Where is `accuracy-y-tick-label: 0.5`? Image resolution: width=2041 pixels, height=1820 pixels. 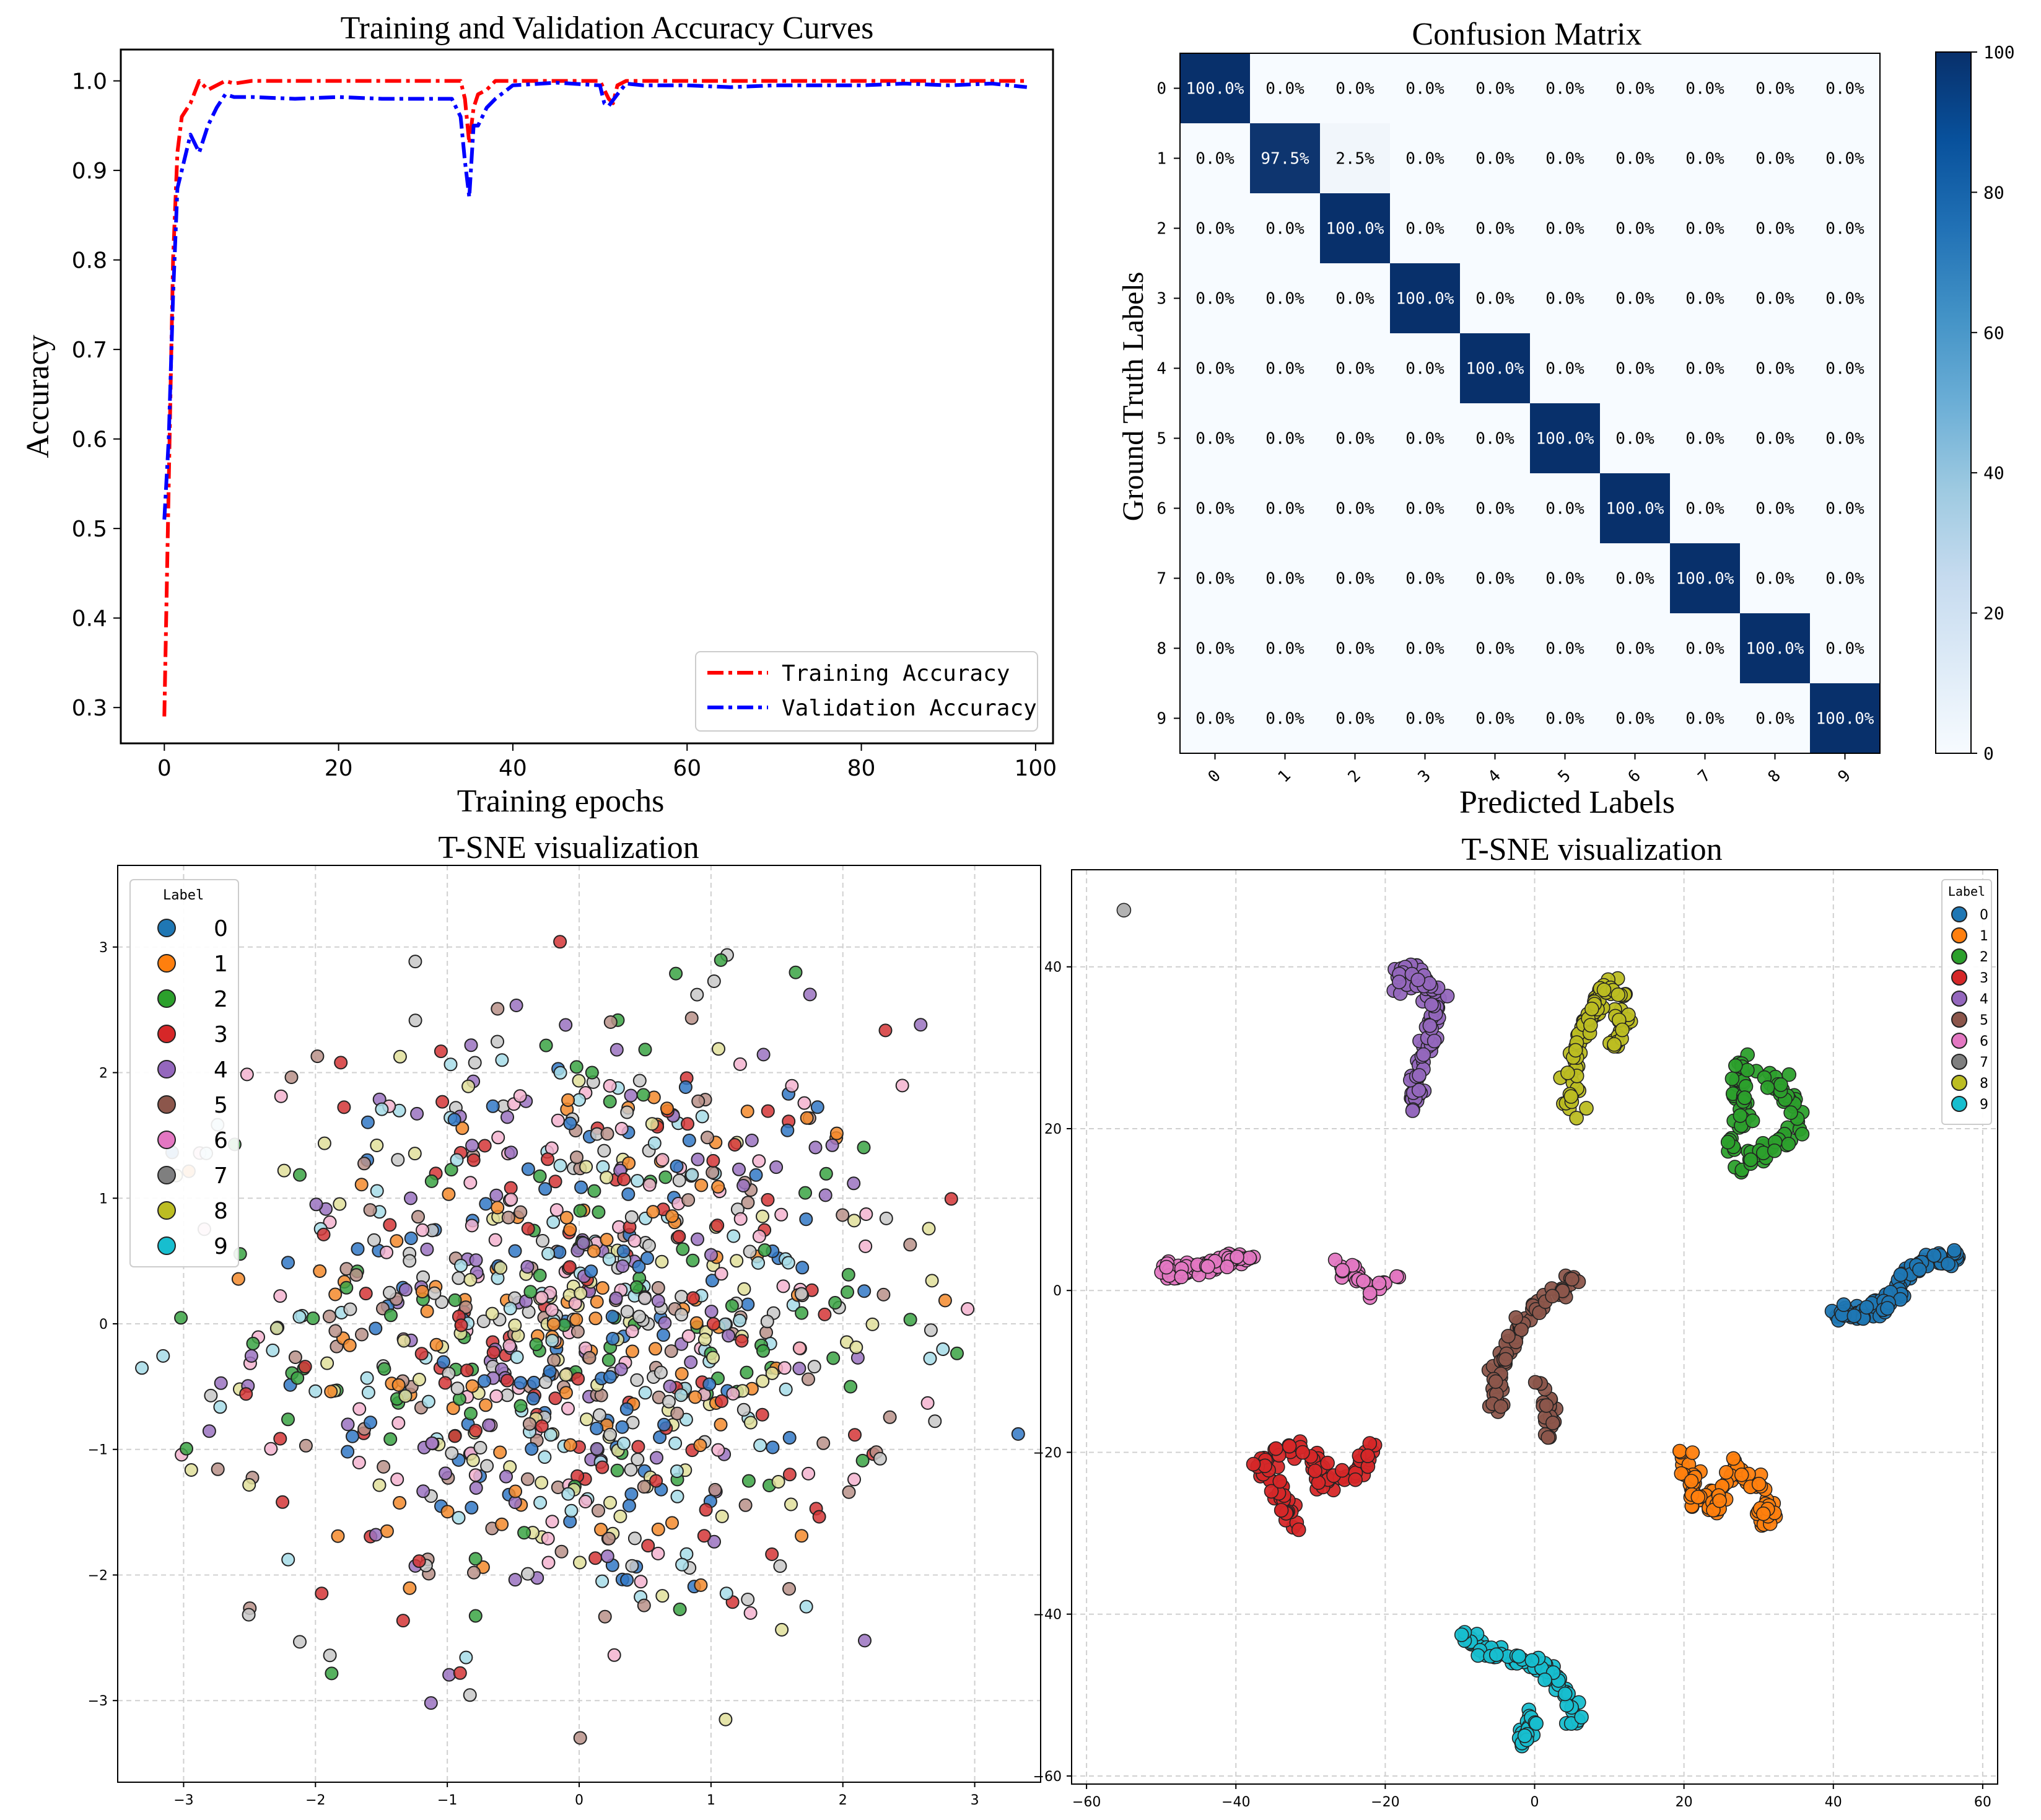
accuracy-y-tick-label: 0.5 is located at coordinates (90, 529).